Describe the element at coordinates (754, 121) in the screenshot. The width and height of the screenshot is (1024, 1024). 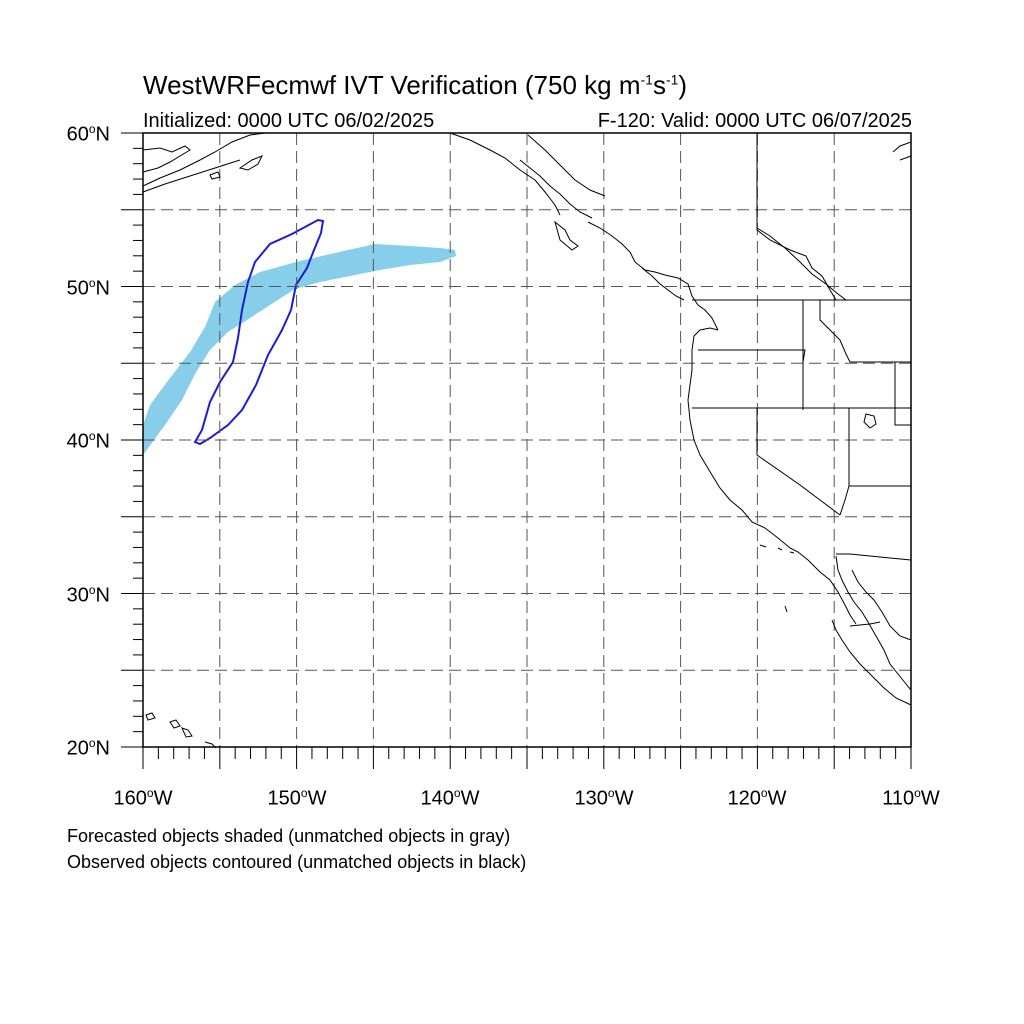
I see `forecast-valid-time: F-120: Valid: 0000 UTC 06/07/2025` at that location.